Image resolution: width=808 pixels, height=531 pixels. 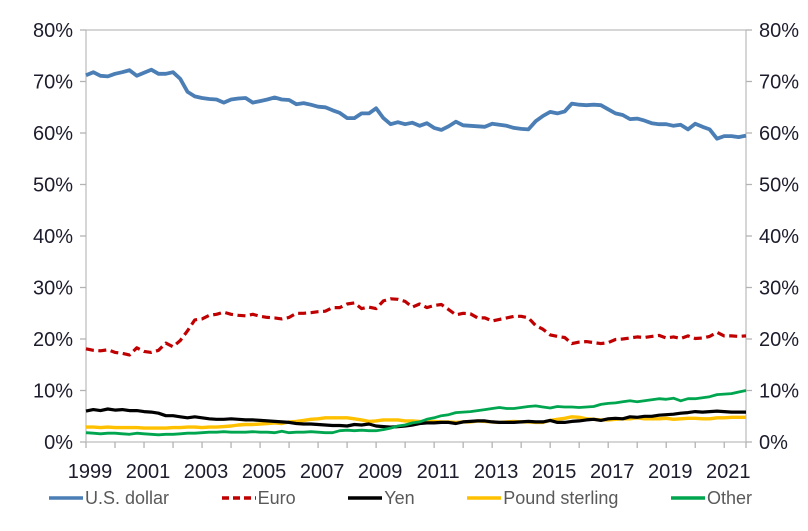 What do you see at coordinates (53, 392) in the screenshot?
I see `y-axis-left-tick-label: 10%` at bounding box center [53, 392].